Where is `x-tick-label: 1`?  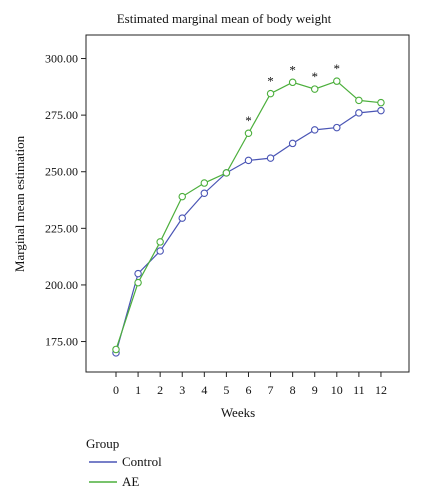
x-tick-label: 1 is located at coordinates (138, 390).